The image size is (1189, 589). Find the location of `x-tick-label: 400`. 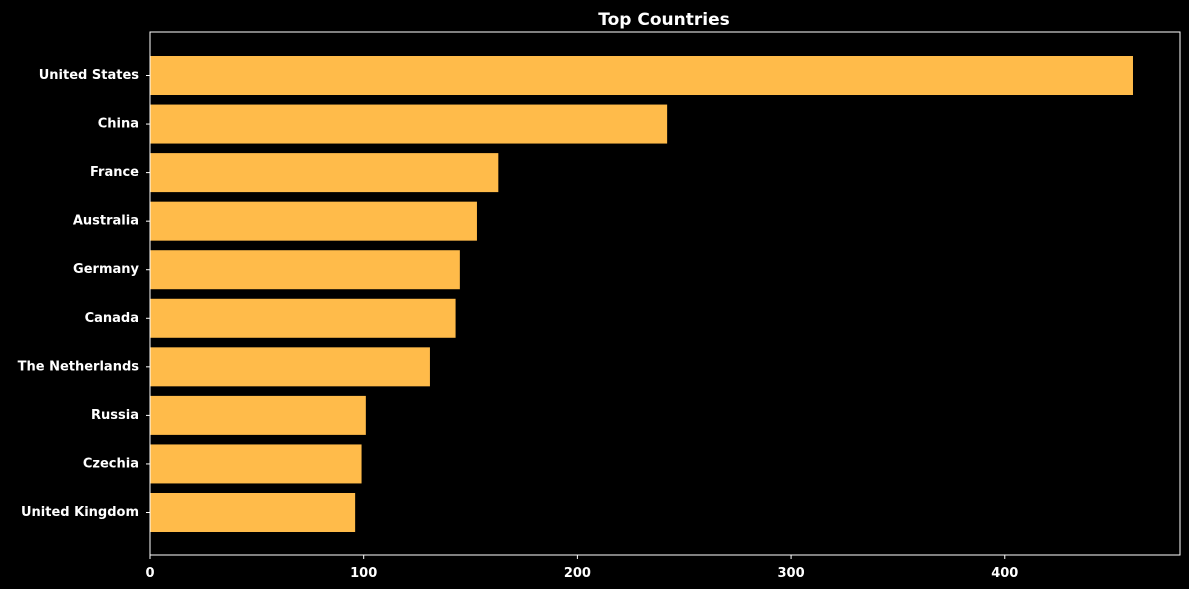

x-tick-label: 400 is located at coordinates (1004, 573).